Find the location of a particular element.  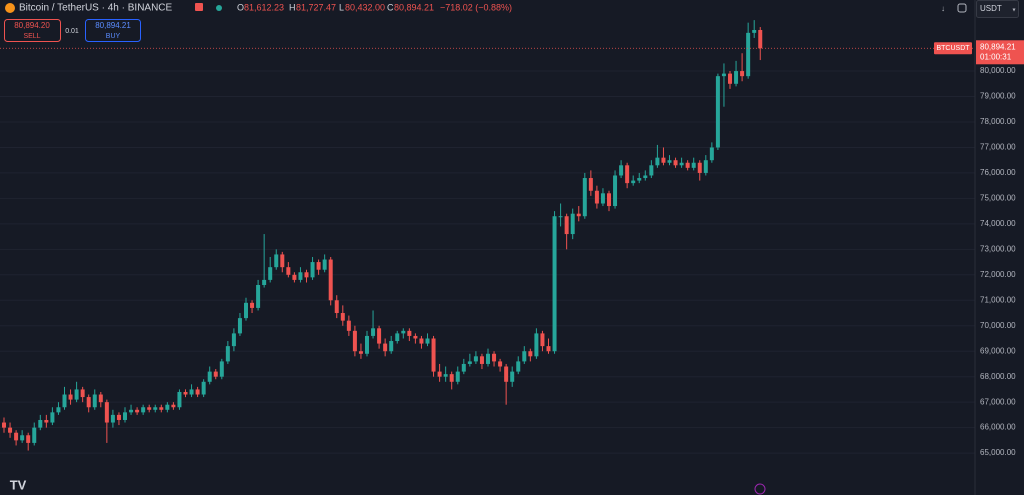

price-tag is located at coordinates (1000, 52).